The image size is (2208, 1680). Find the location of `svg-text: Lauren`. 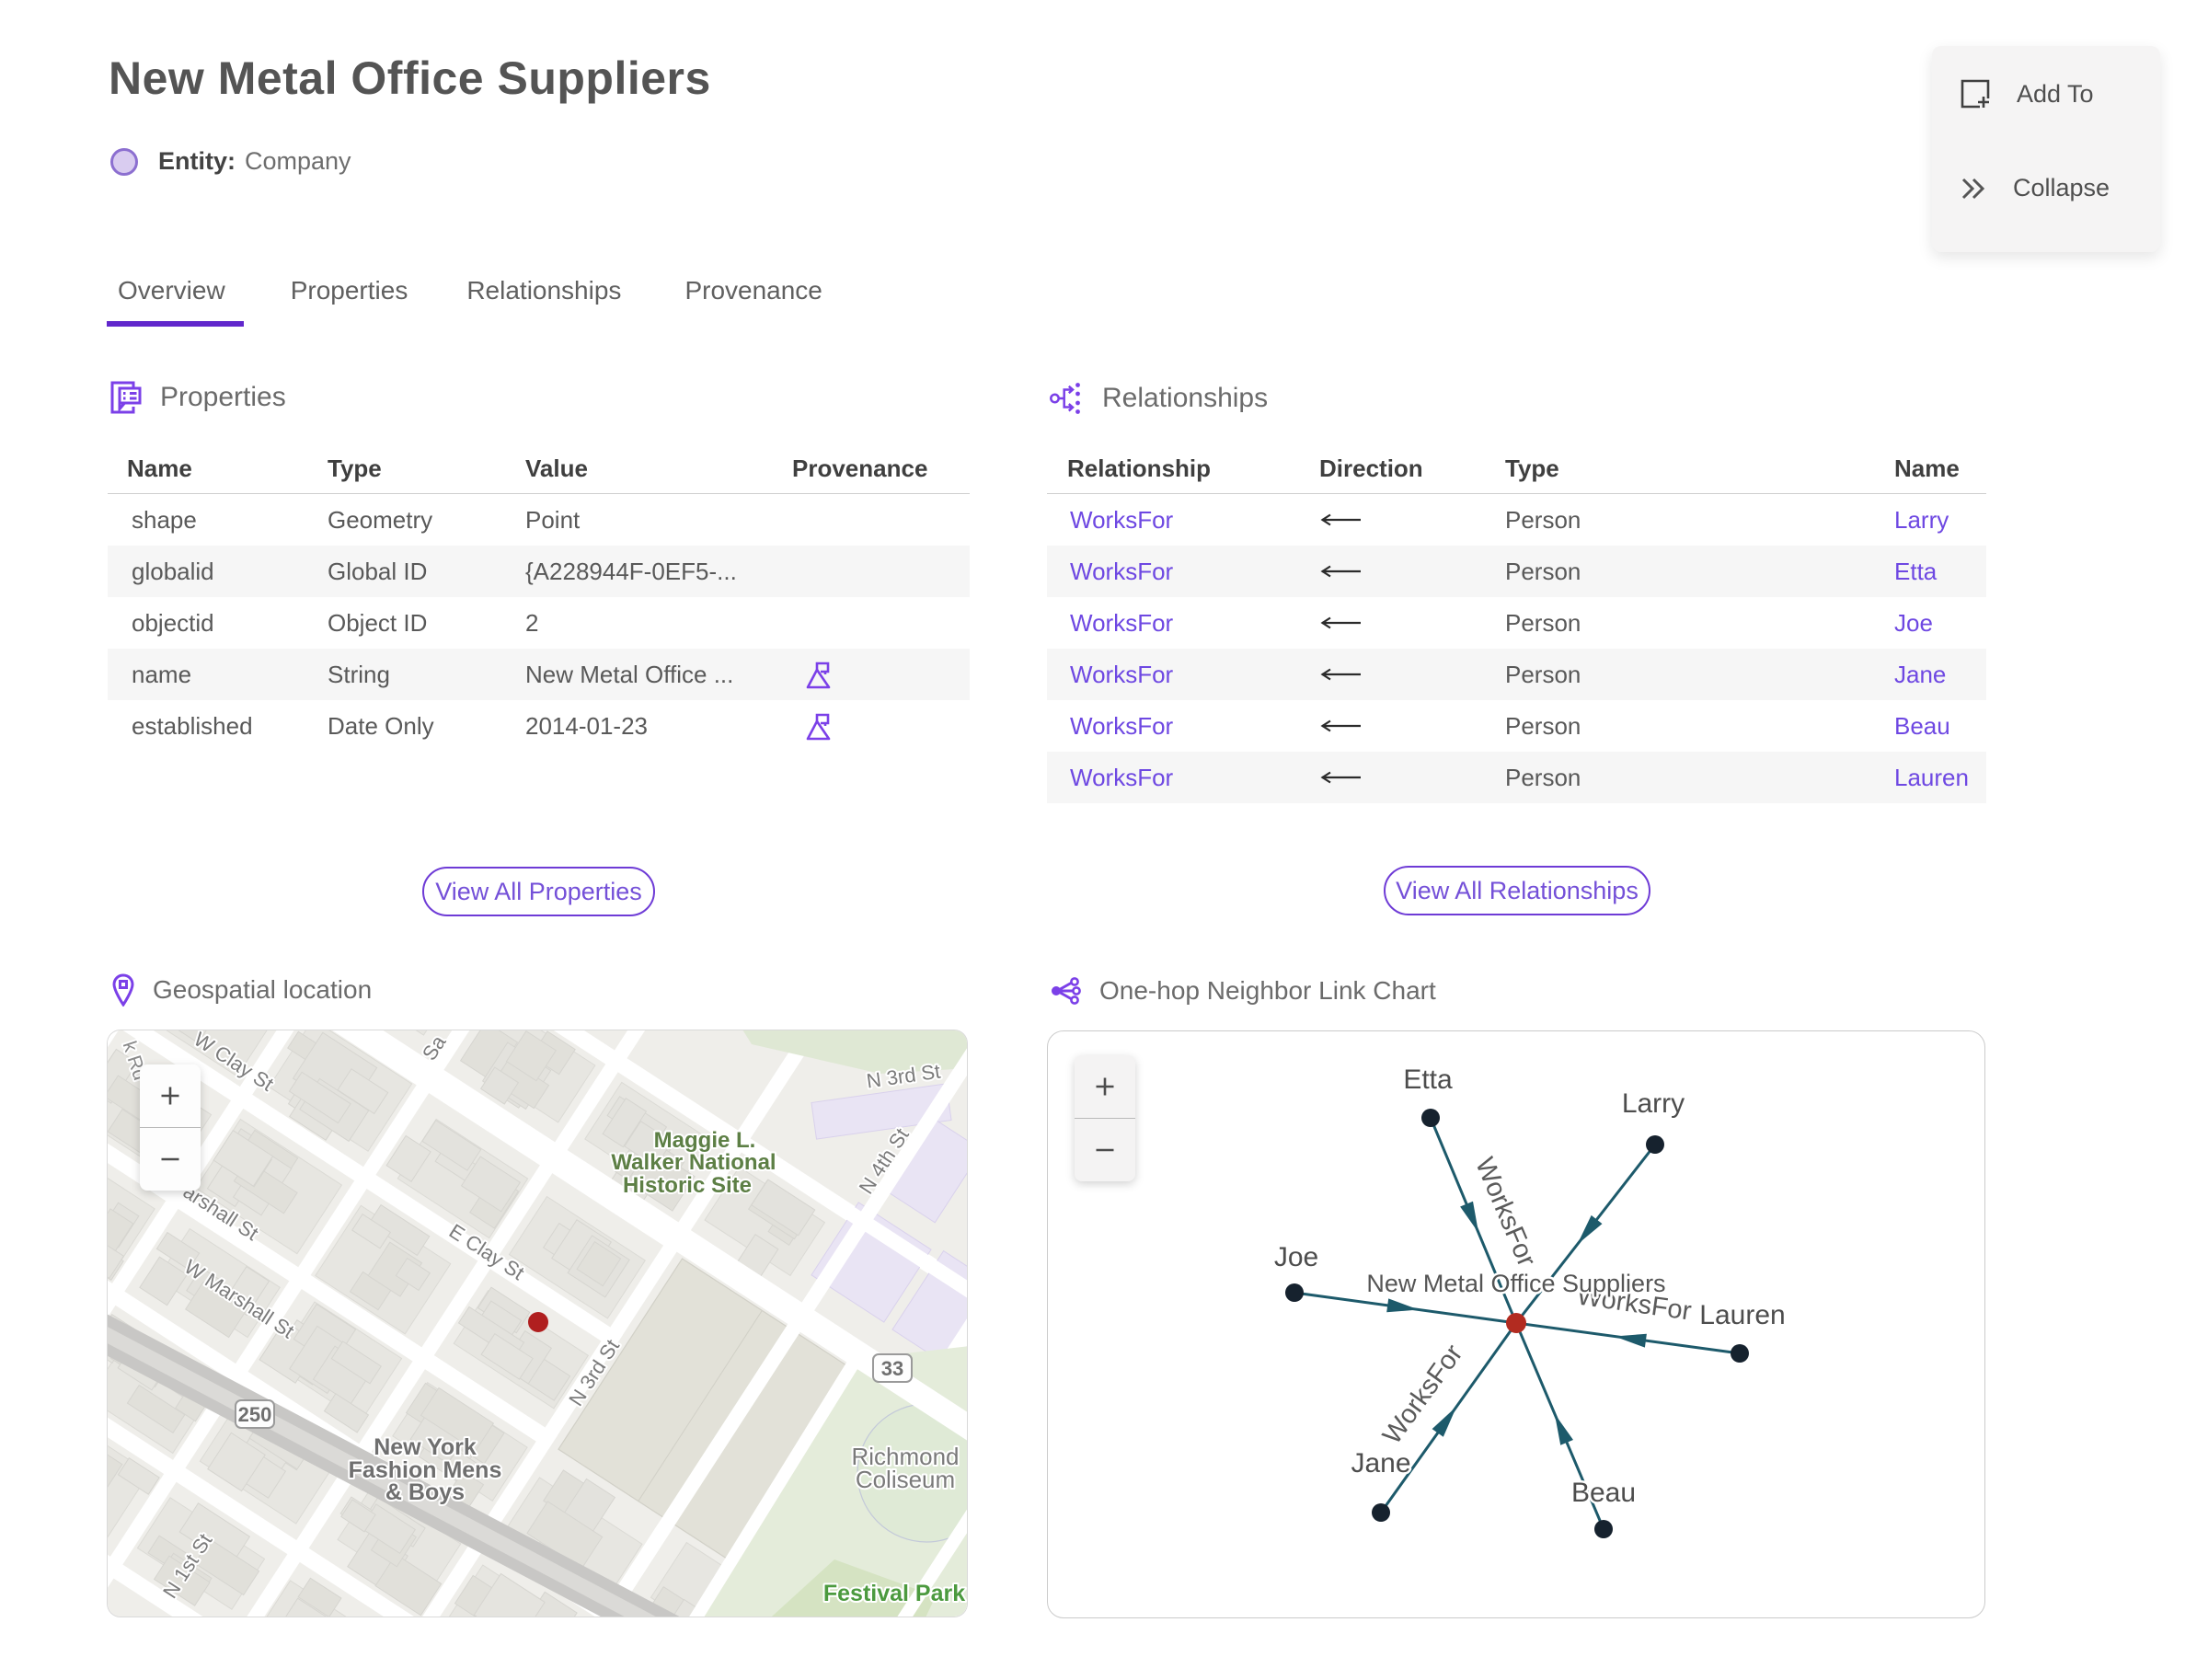

svg-text: Lauren is located at coordinates (1742, 1315).